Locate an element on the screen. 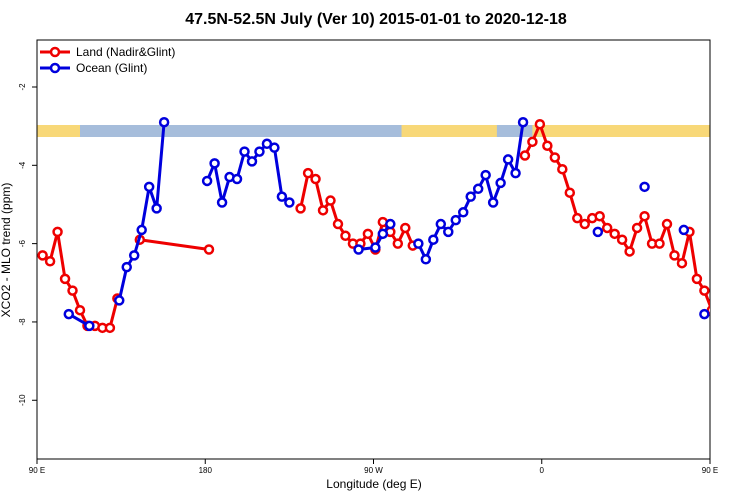 Image resolution: width=750 pixels, height=500 pixels. y-tick-label: -10 is located at coordinates (22, 400).